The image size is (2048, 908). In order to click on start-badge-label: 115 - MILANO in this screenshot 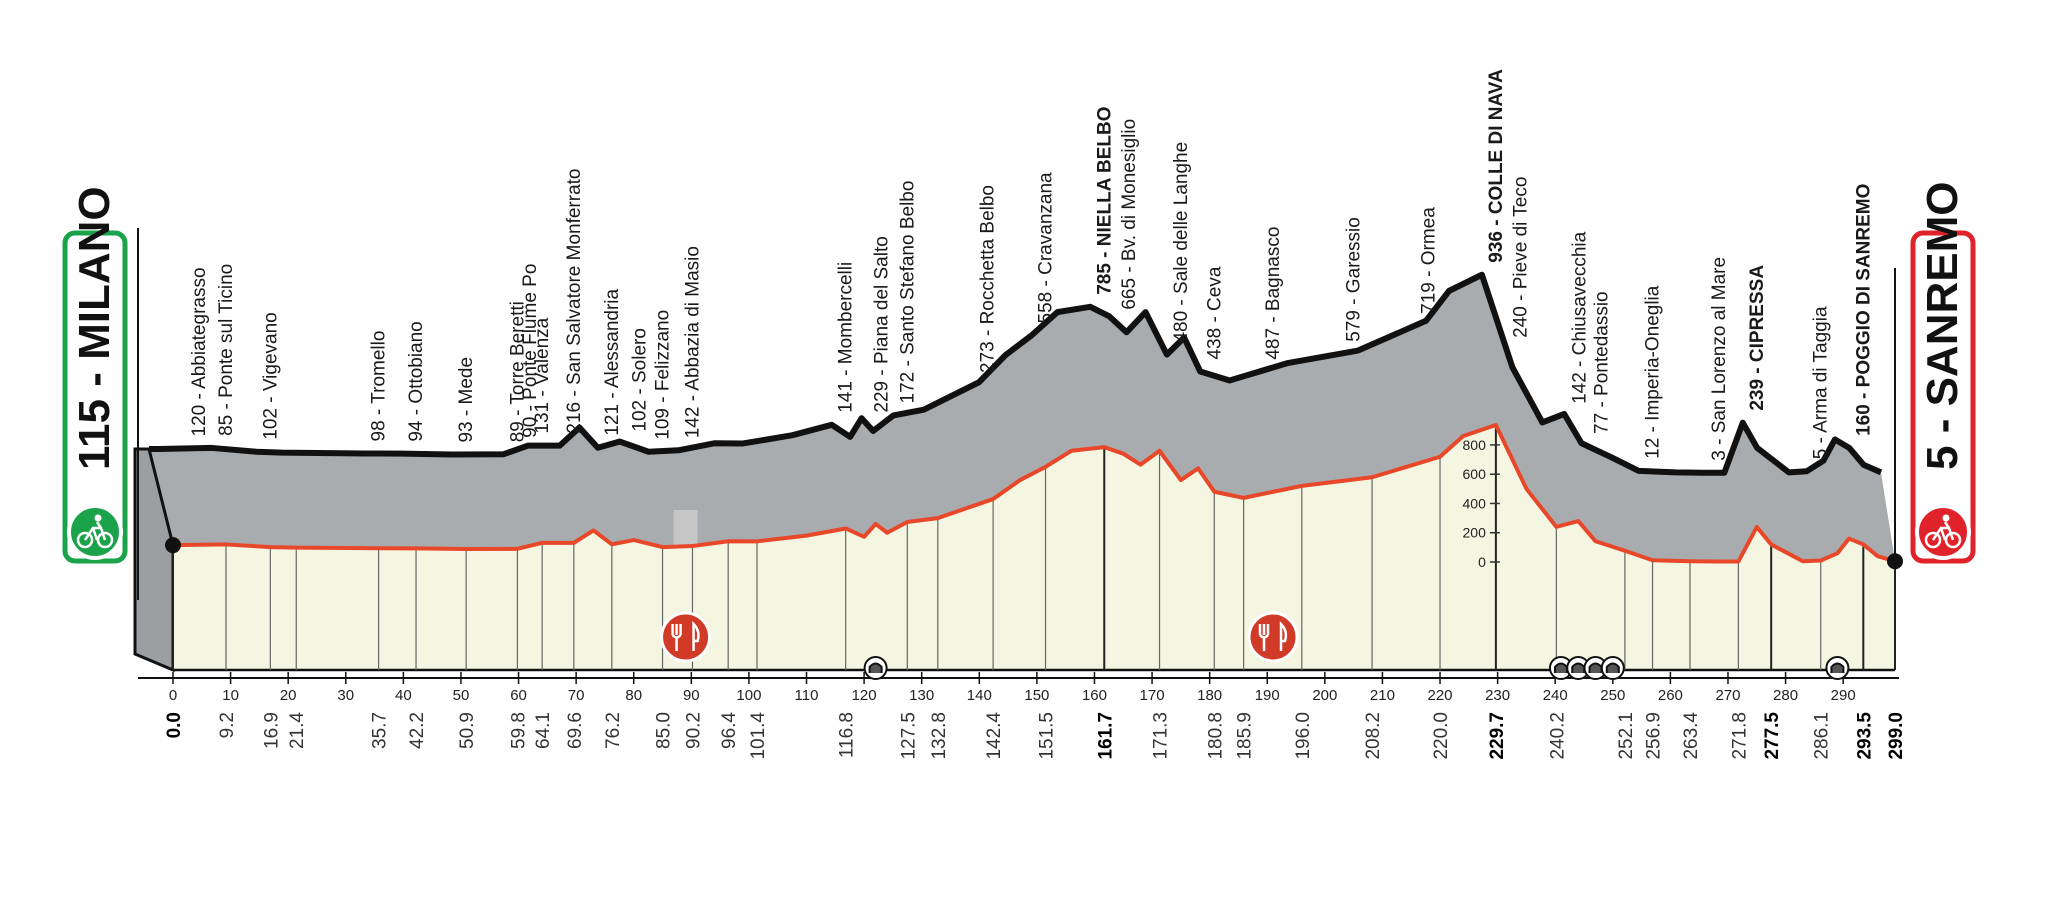, I will do `click(94, 328)`.